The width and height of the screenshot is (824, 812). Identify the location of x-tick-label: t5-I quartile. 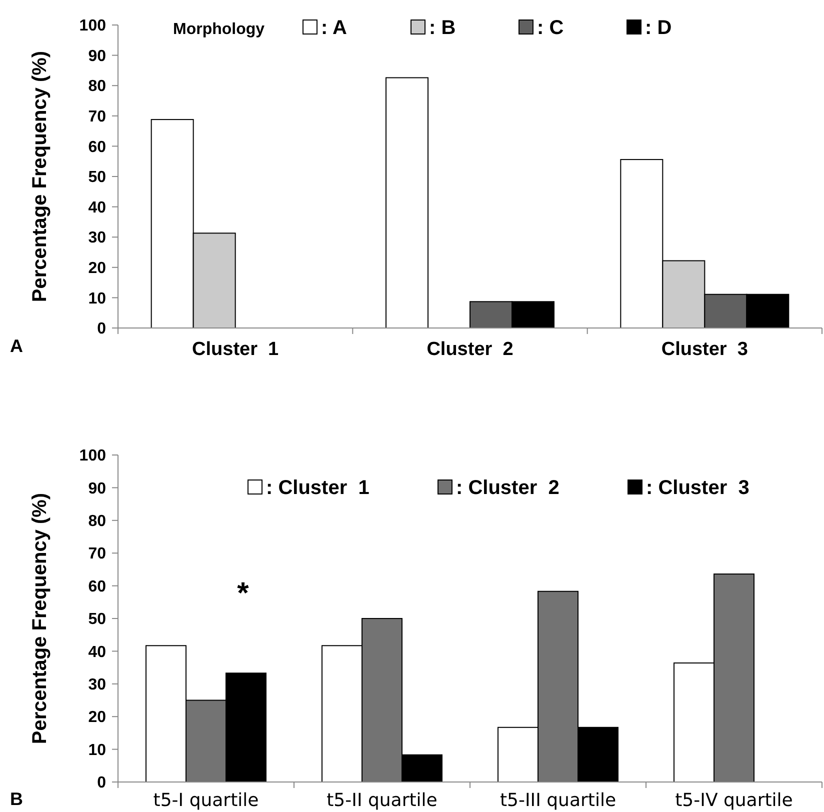
(206, 800).